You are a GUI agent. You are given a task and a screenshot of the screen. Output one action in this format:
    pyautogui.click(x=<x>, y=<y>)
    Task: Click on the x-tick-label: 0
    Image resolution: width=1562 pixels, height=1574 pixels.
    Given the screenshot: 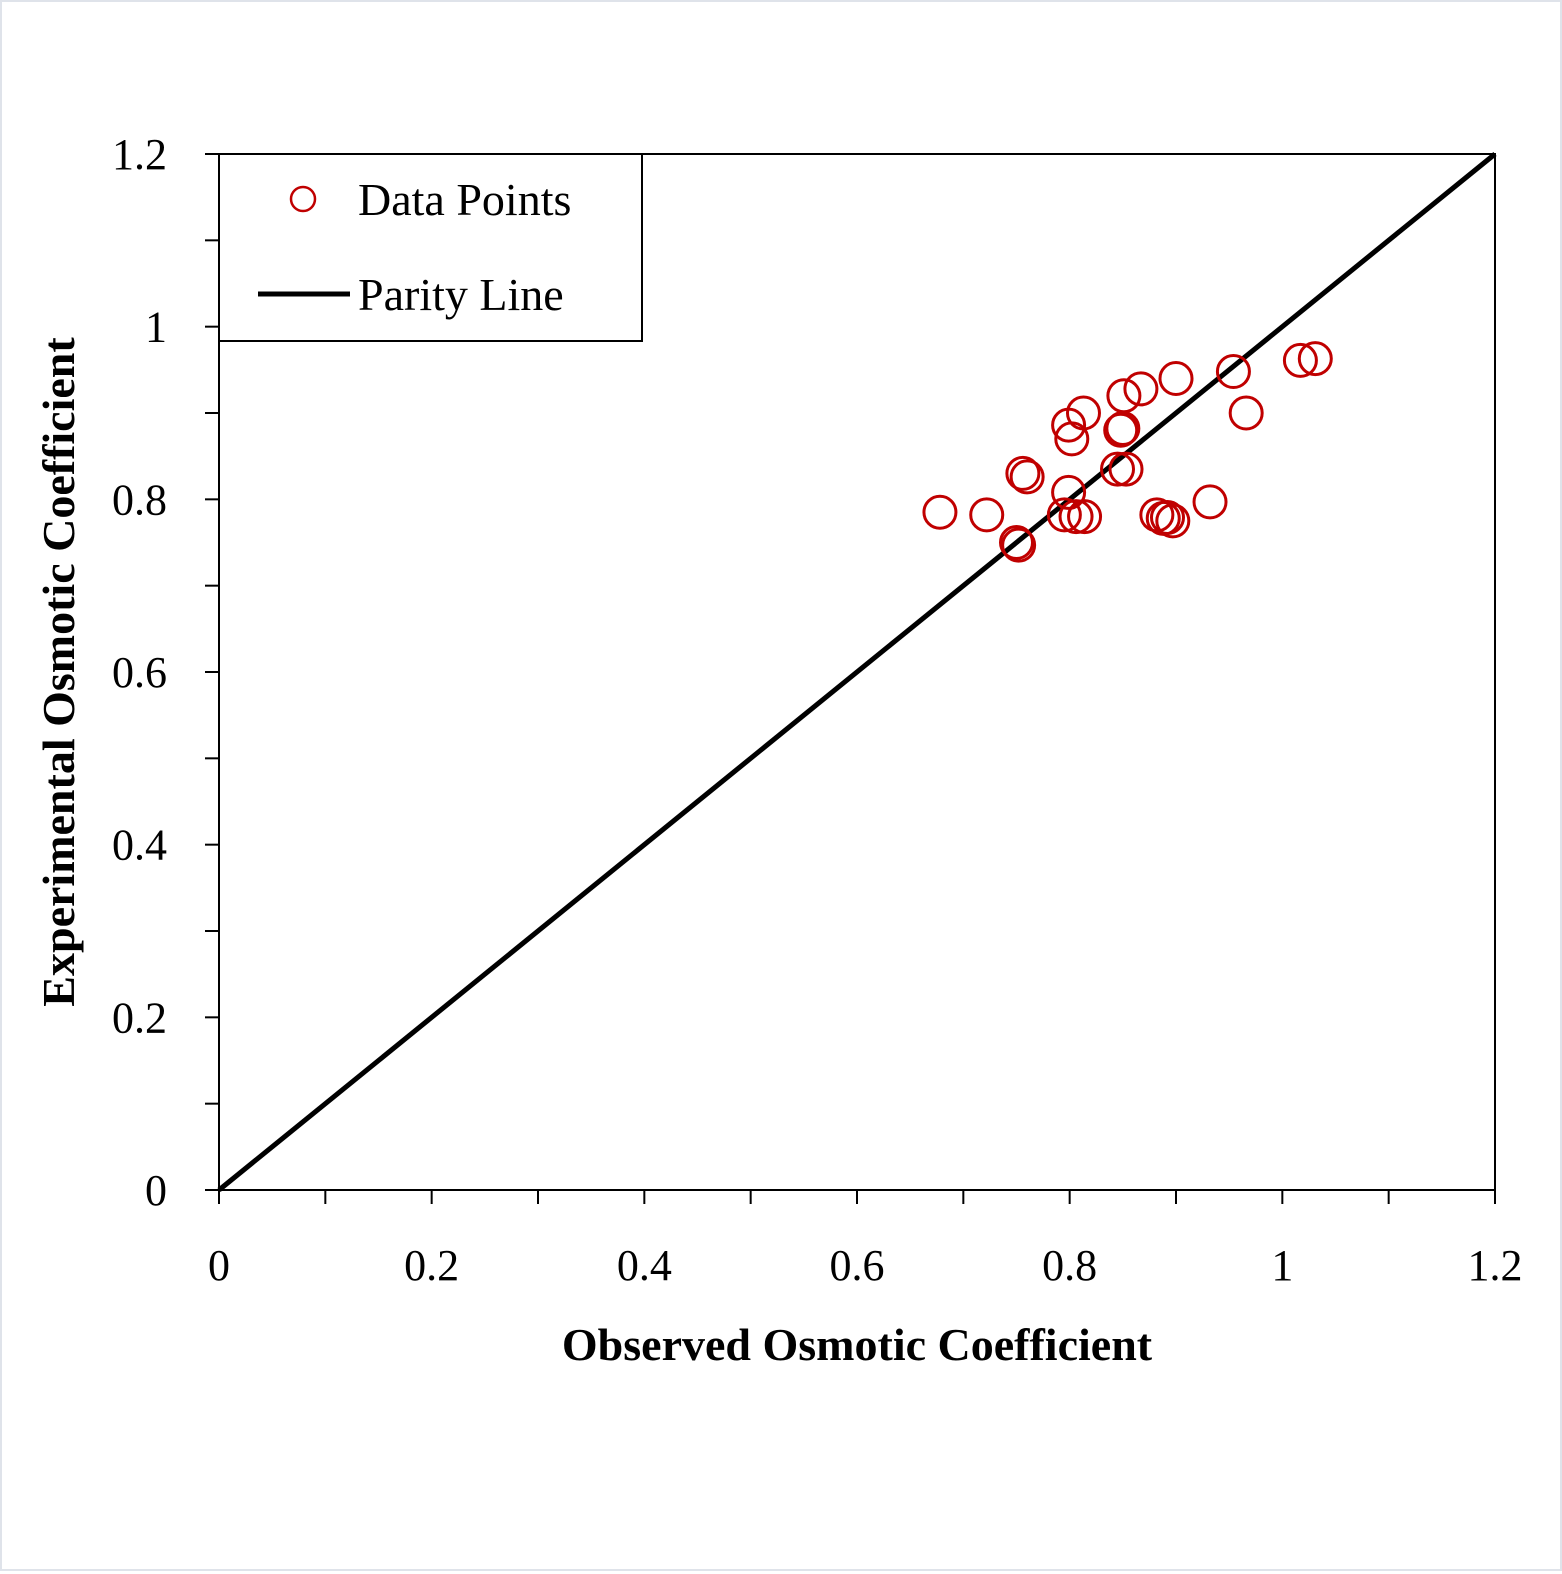 What is the action you would take?
    pyautogui.click(x=219, y=1265)
    